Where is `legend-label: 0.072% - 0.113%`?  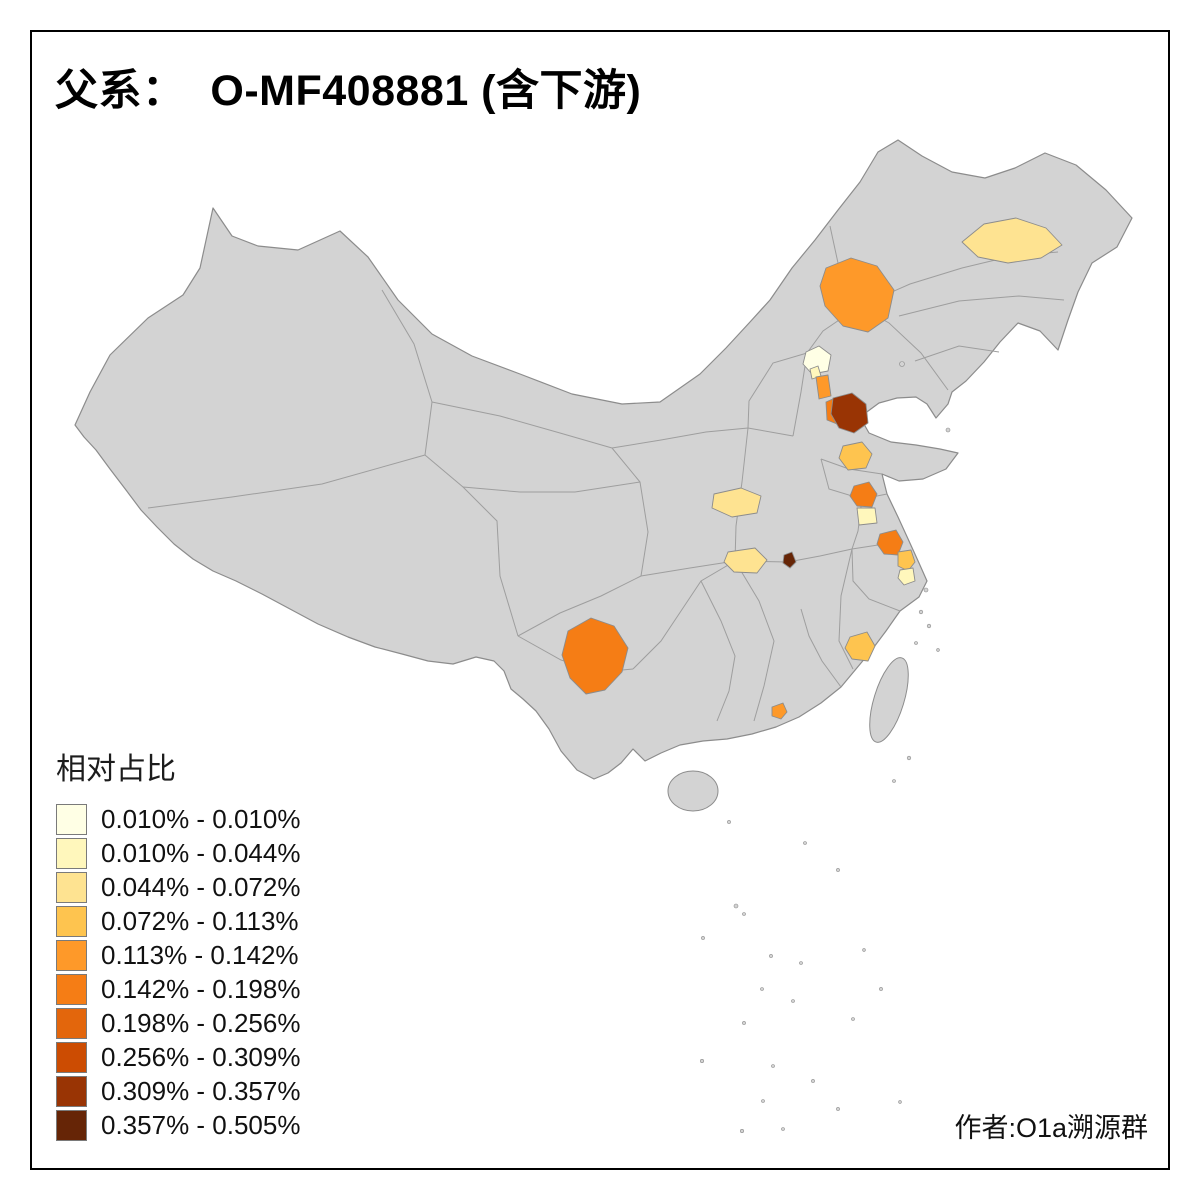
legend-label: 0.072% - 0.113% is located at coordinates (200, 921).